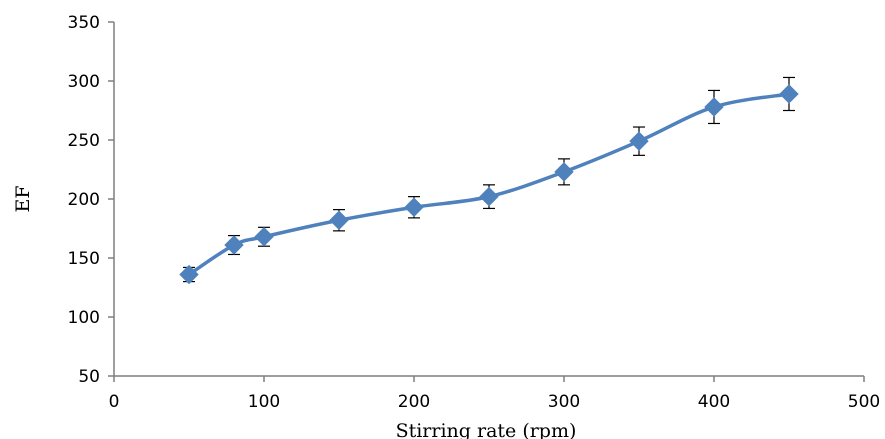  Describe the element at coordinates (114, 402) in the screenshot. I see `x-tick-label: 0` at that location.